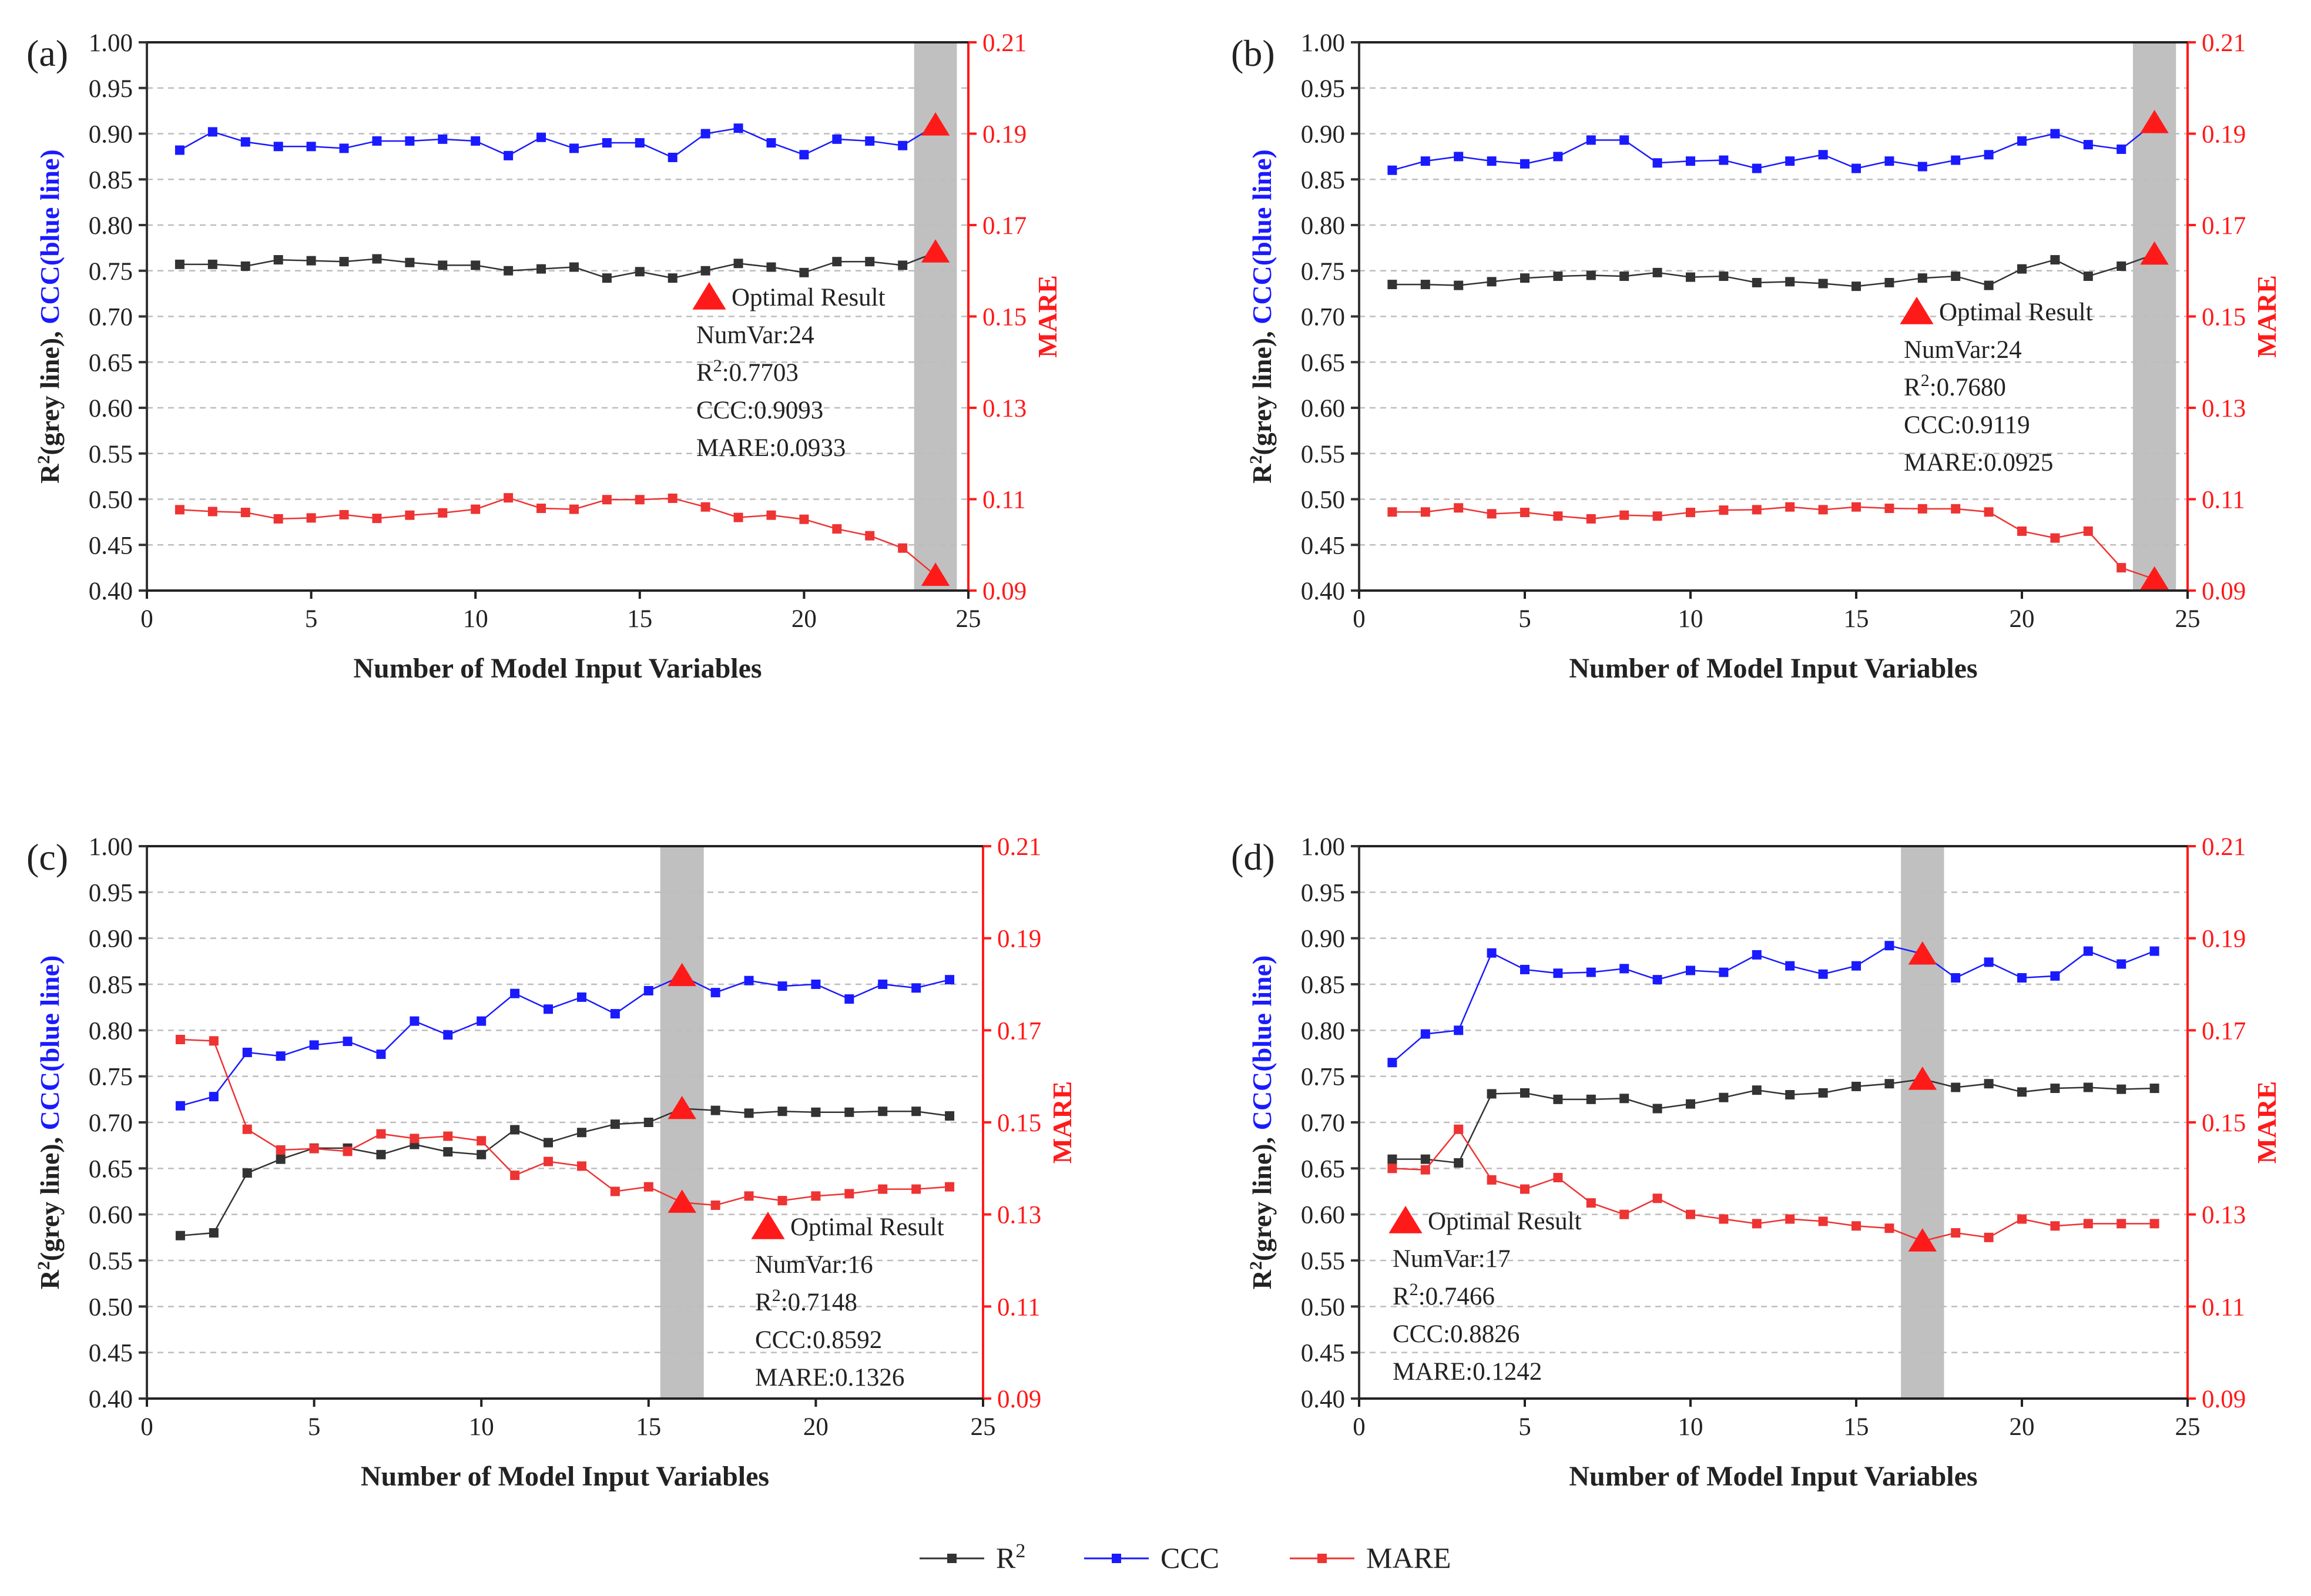 The width and height of the screenshot is (2311, 1596). I want to click on y-left-tick-label: 0.95, so click(1323, 893).